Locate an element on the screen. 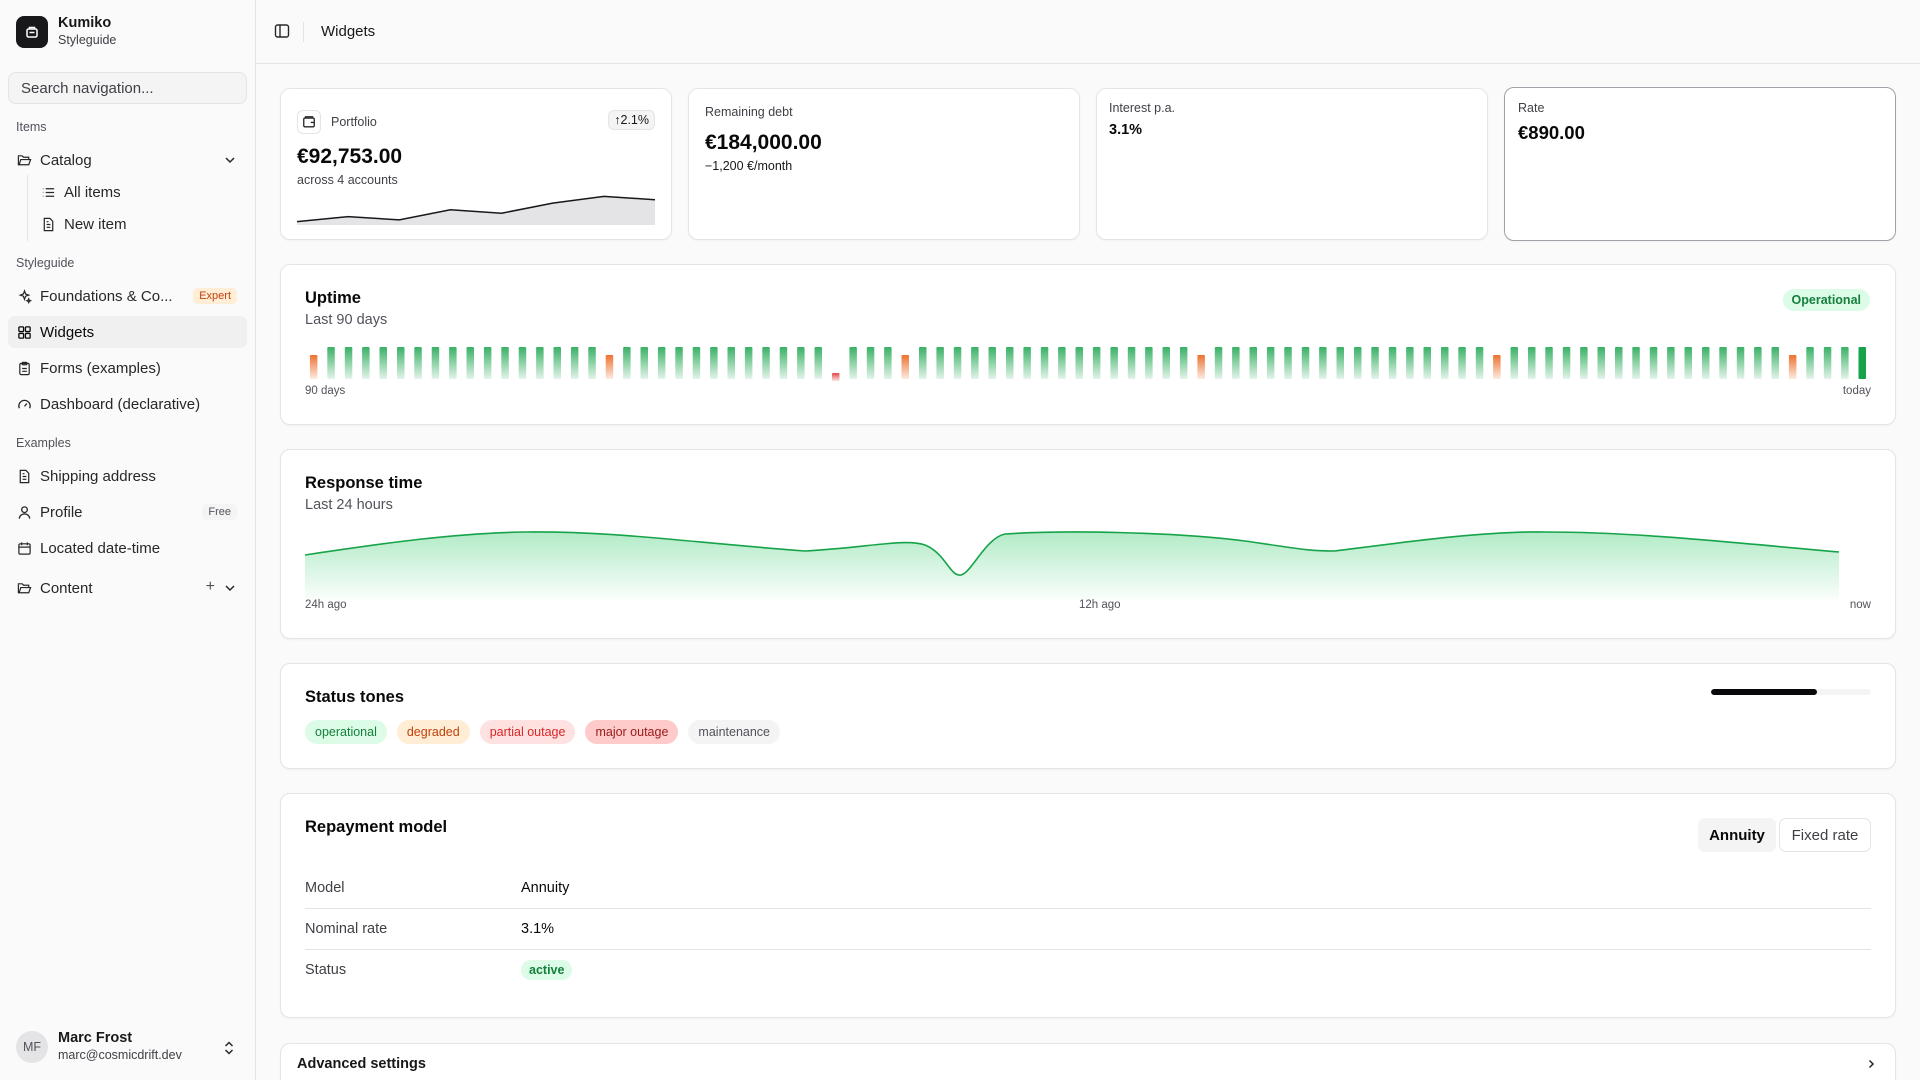 Image resolution: width=1920 pixels, height=1080 pixels. sidebar-item-dashboard: Dashboard (declarative) is located at coordinates (127, 404).